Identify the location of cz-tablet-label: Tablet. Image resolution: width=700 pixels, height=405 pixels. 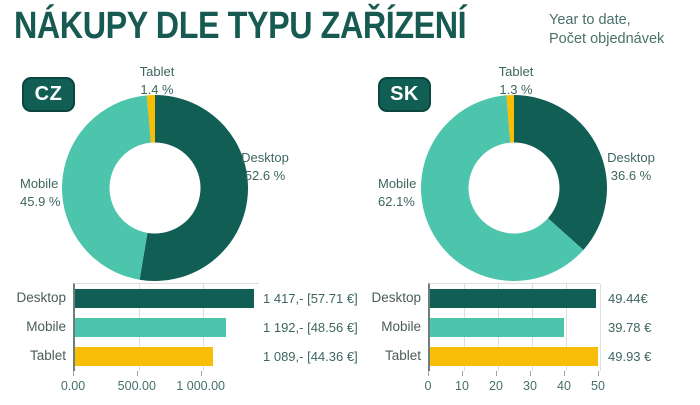
(157, 71).